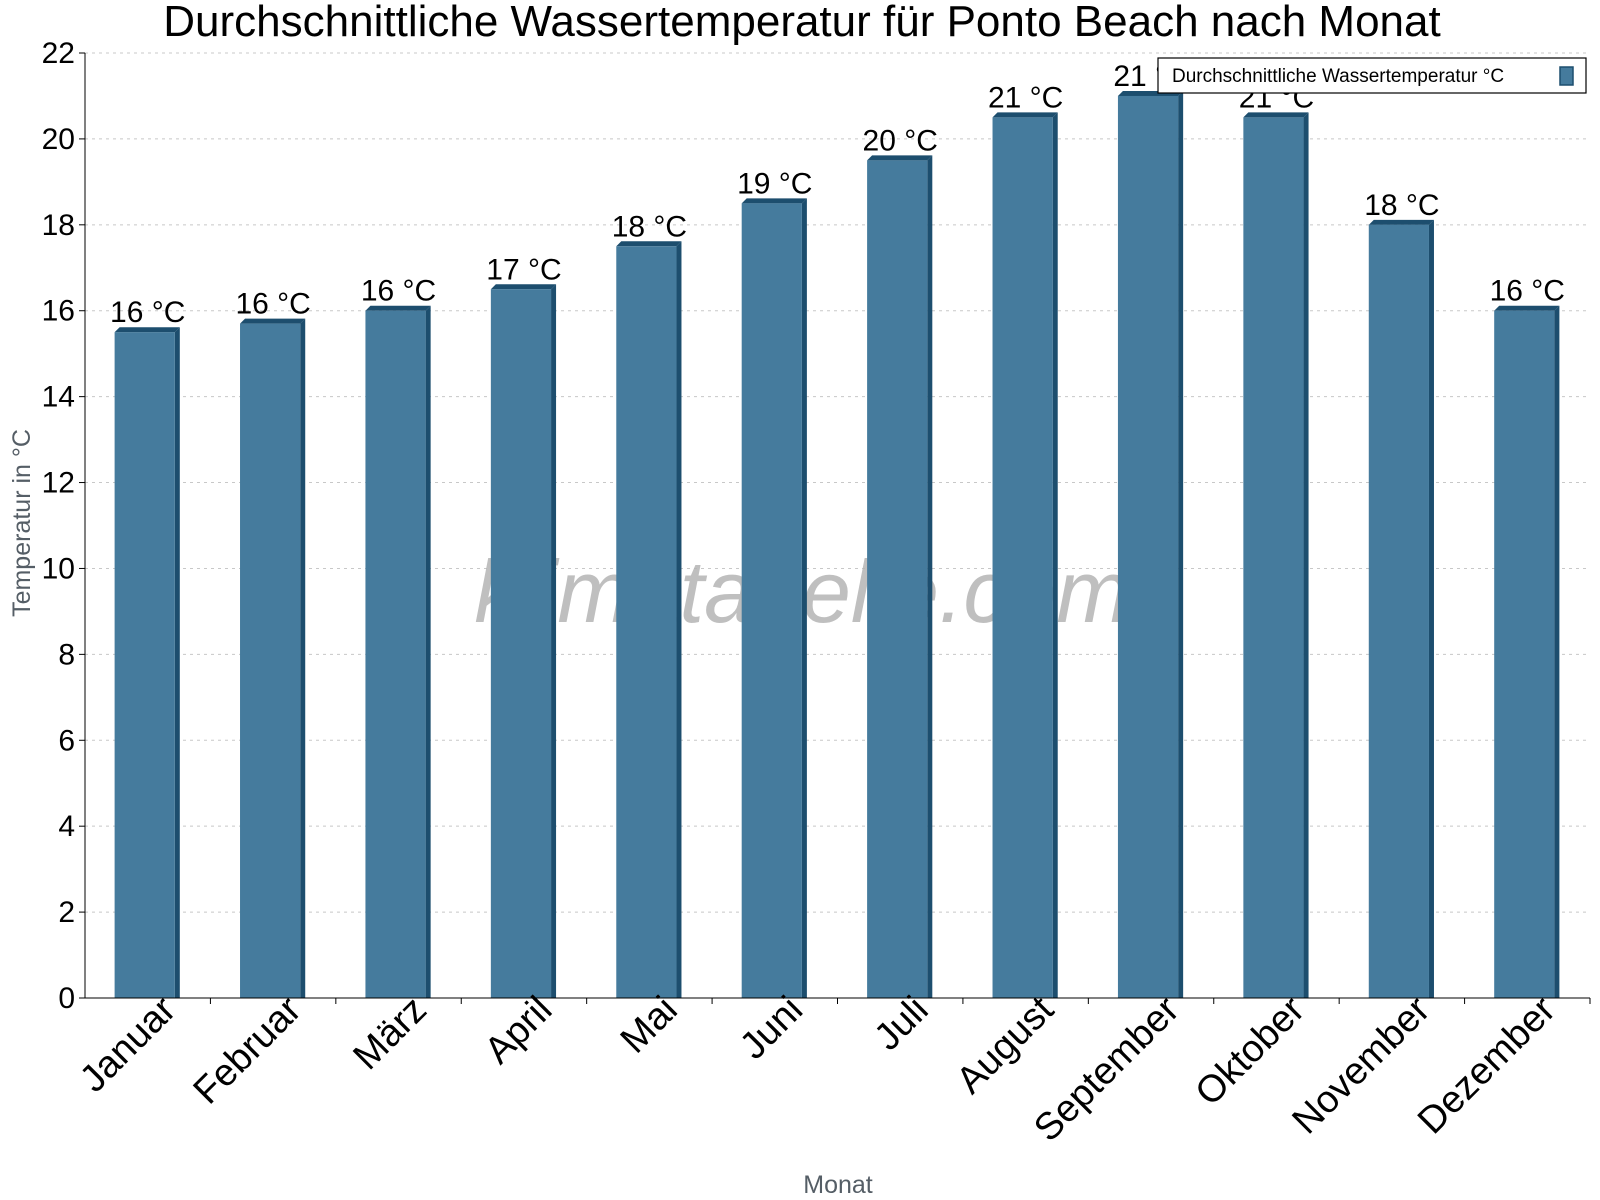 The width and height of the screenshot is (1600, 1200). What do you see at coordinates (66, 654) in the screenshot?
I see `y-tick-label: 8` at bounding box center [66, 654].